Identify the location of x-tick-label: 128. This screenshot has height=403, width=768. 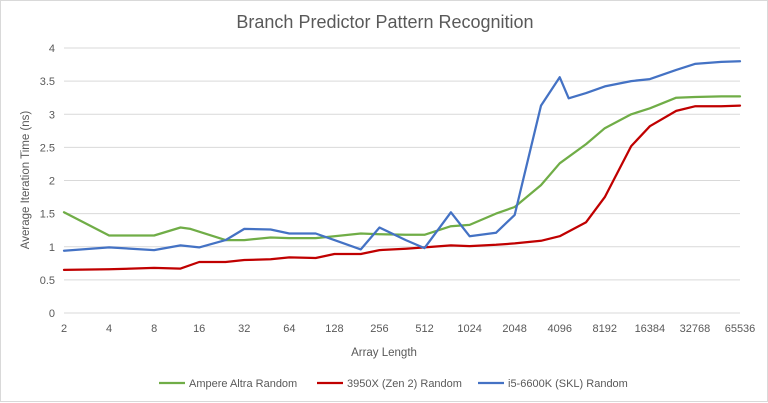
(334, 329).